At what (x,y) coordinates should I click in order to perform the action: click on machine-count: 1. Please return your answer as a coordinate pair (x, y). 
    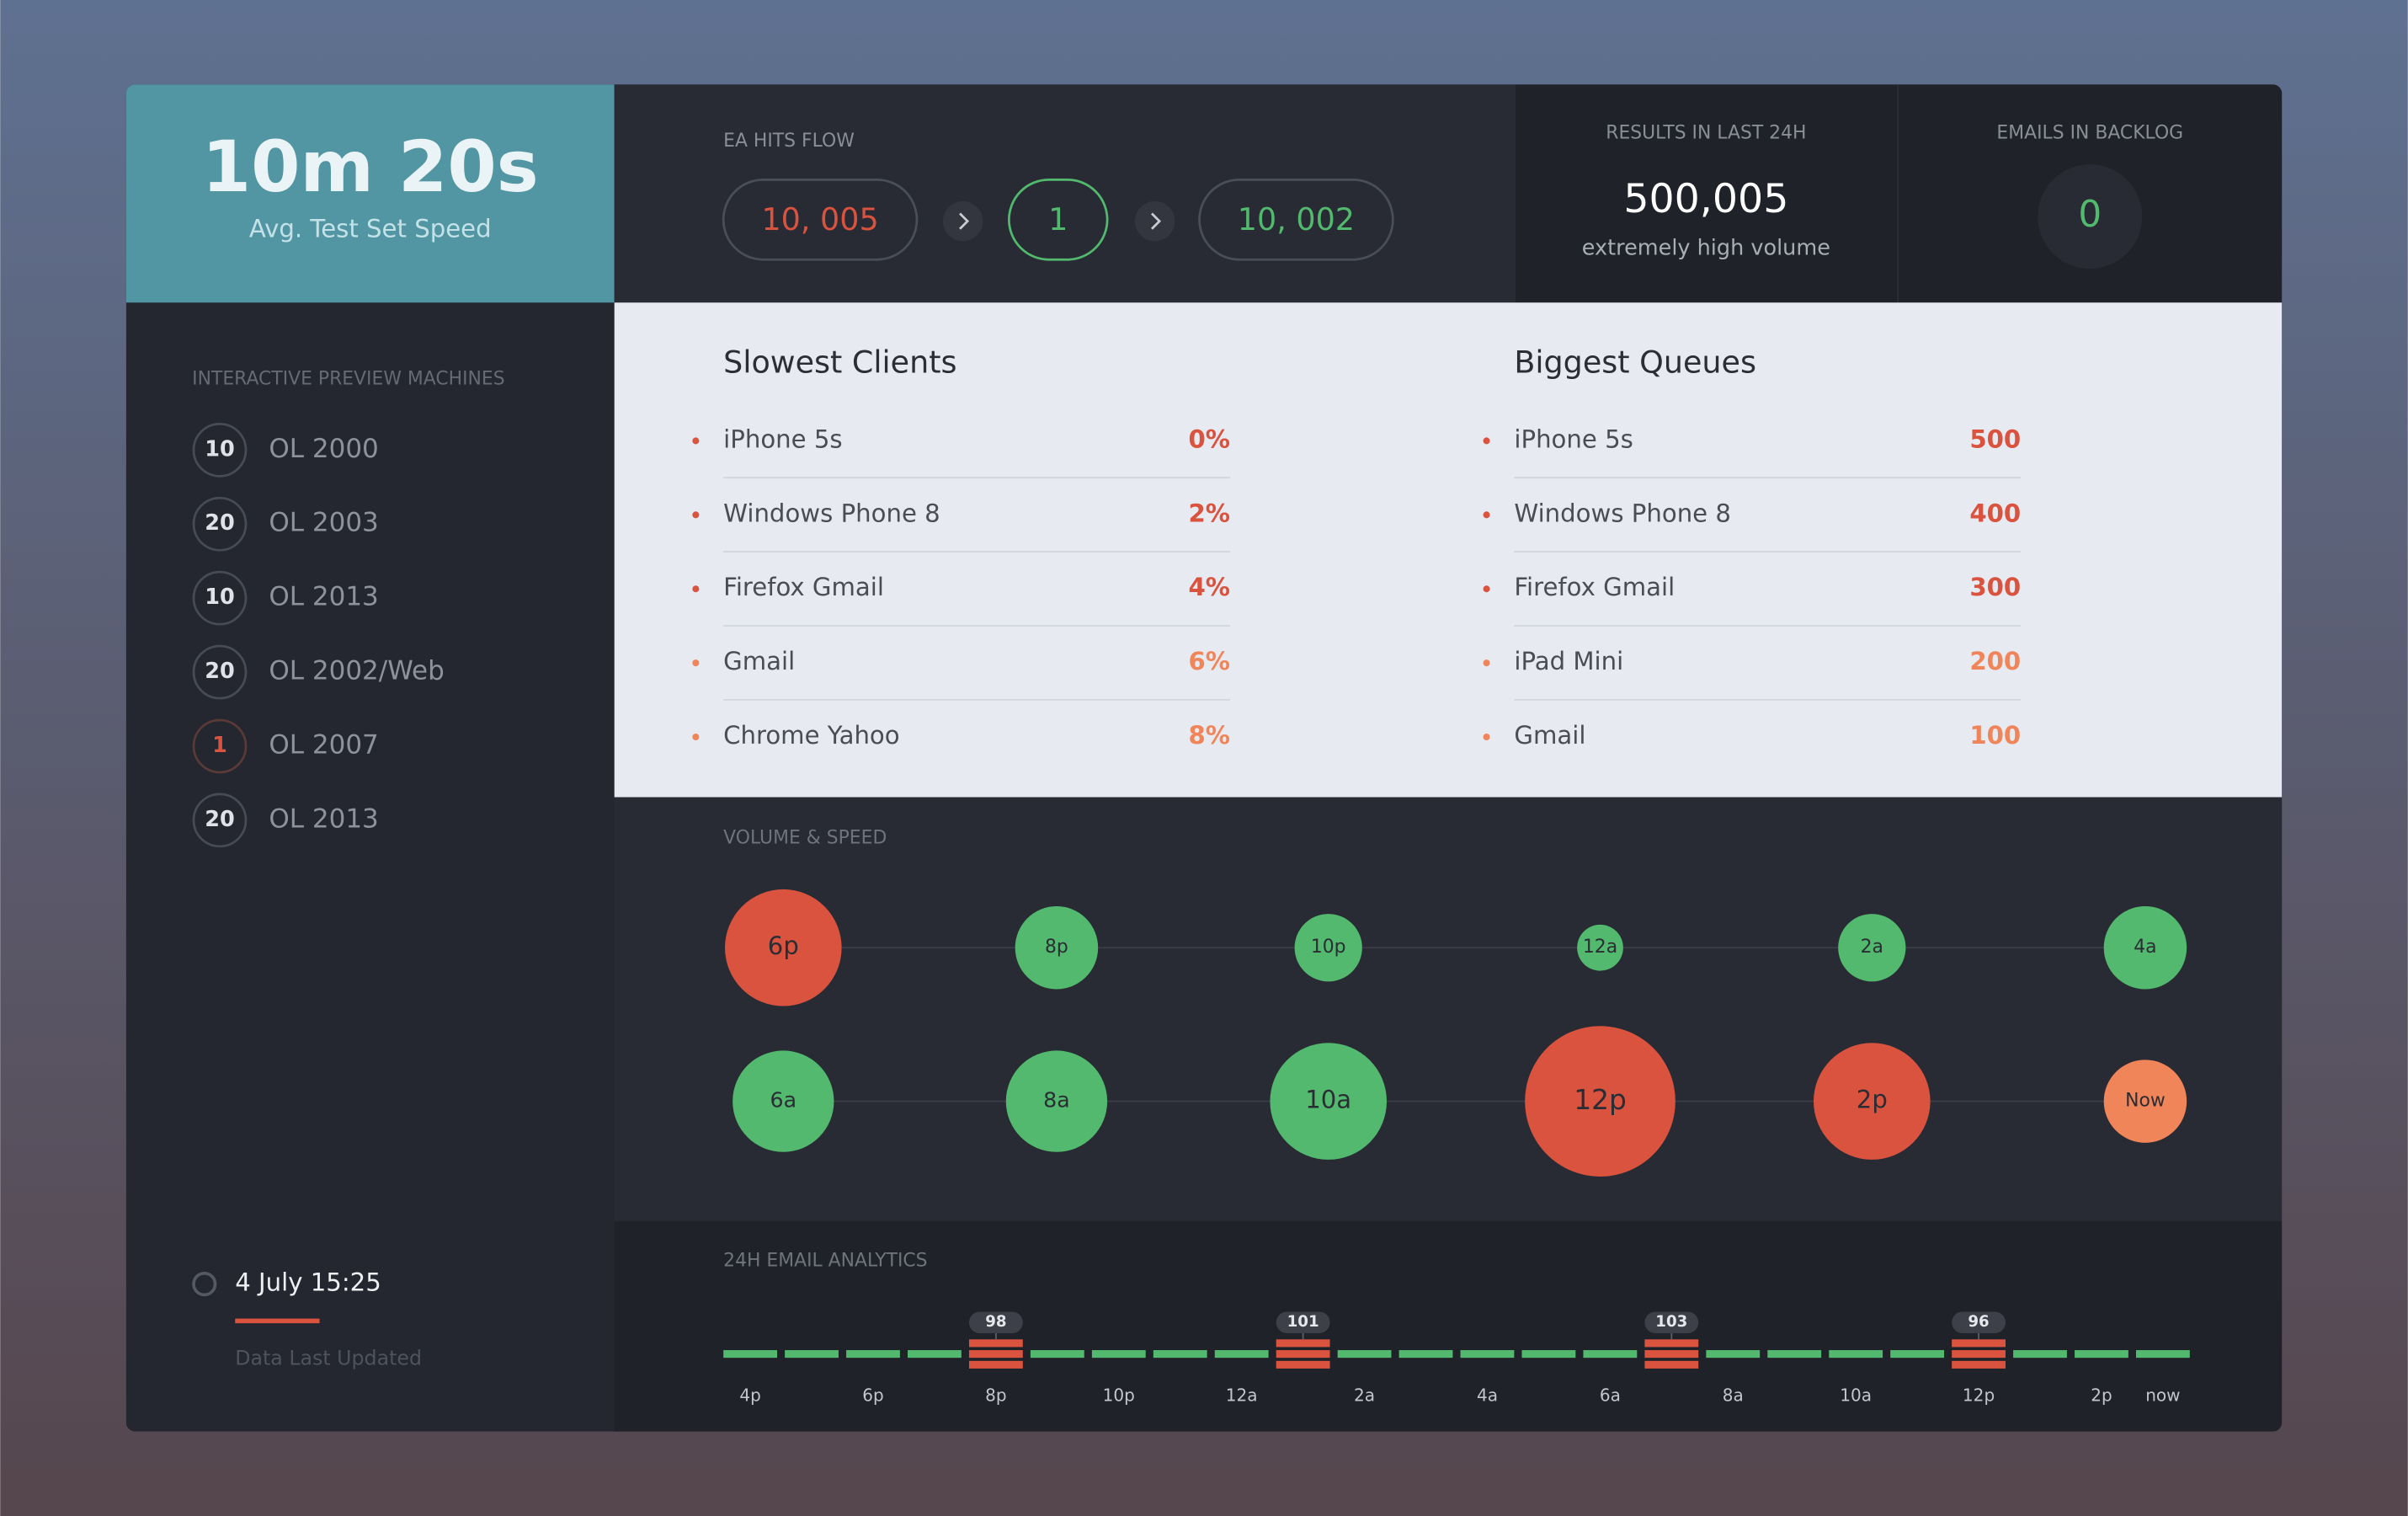
    Looking at the image, I should click on (219, 746).